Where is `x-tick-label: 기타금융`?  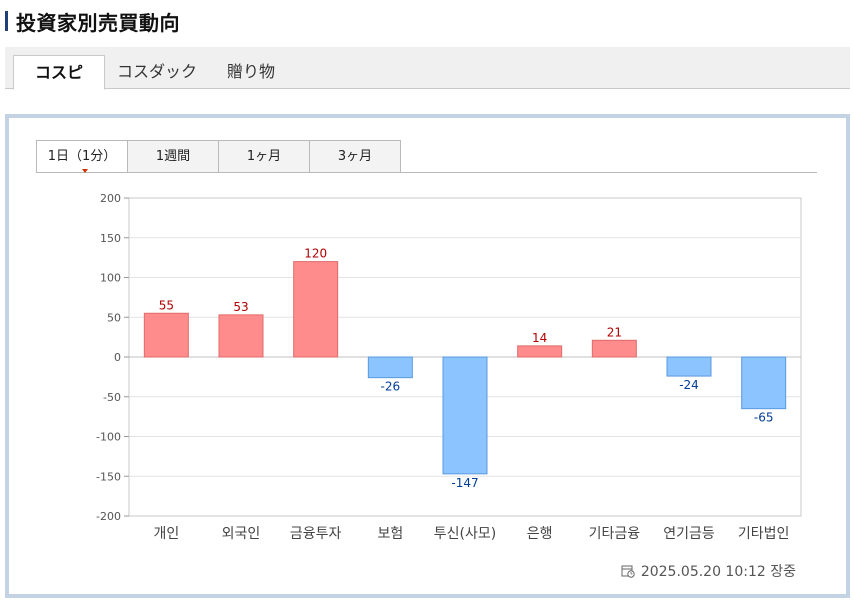 x-tick-label: 기타금융 is located at coordinates (615, 534).